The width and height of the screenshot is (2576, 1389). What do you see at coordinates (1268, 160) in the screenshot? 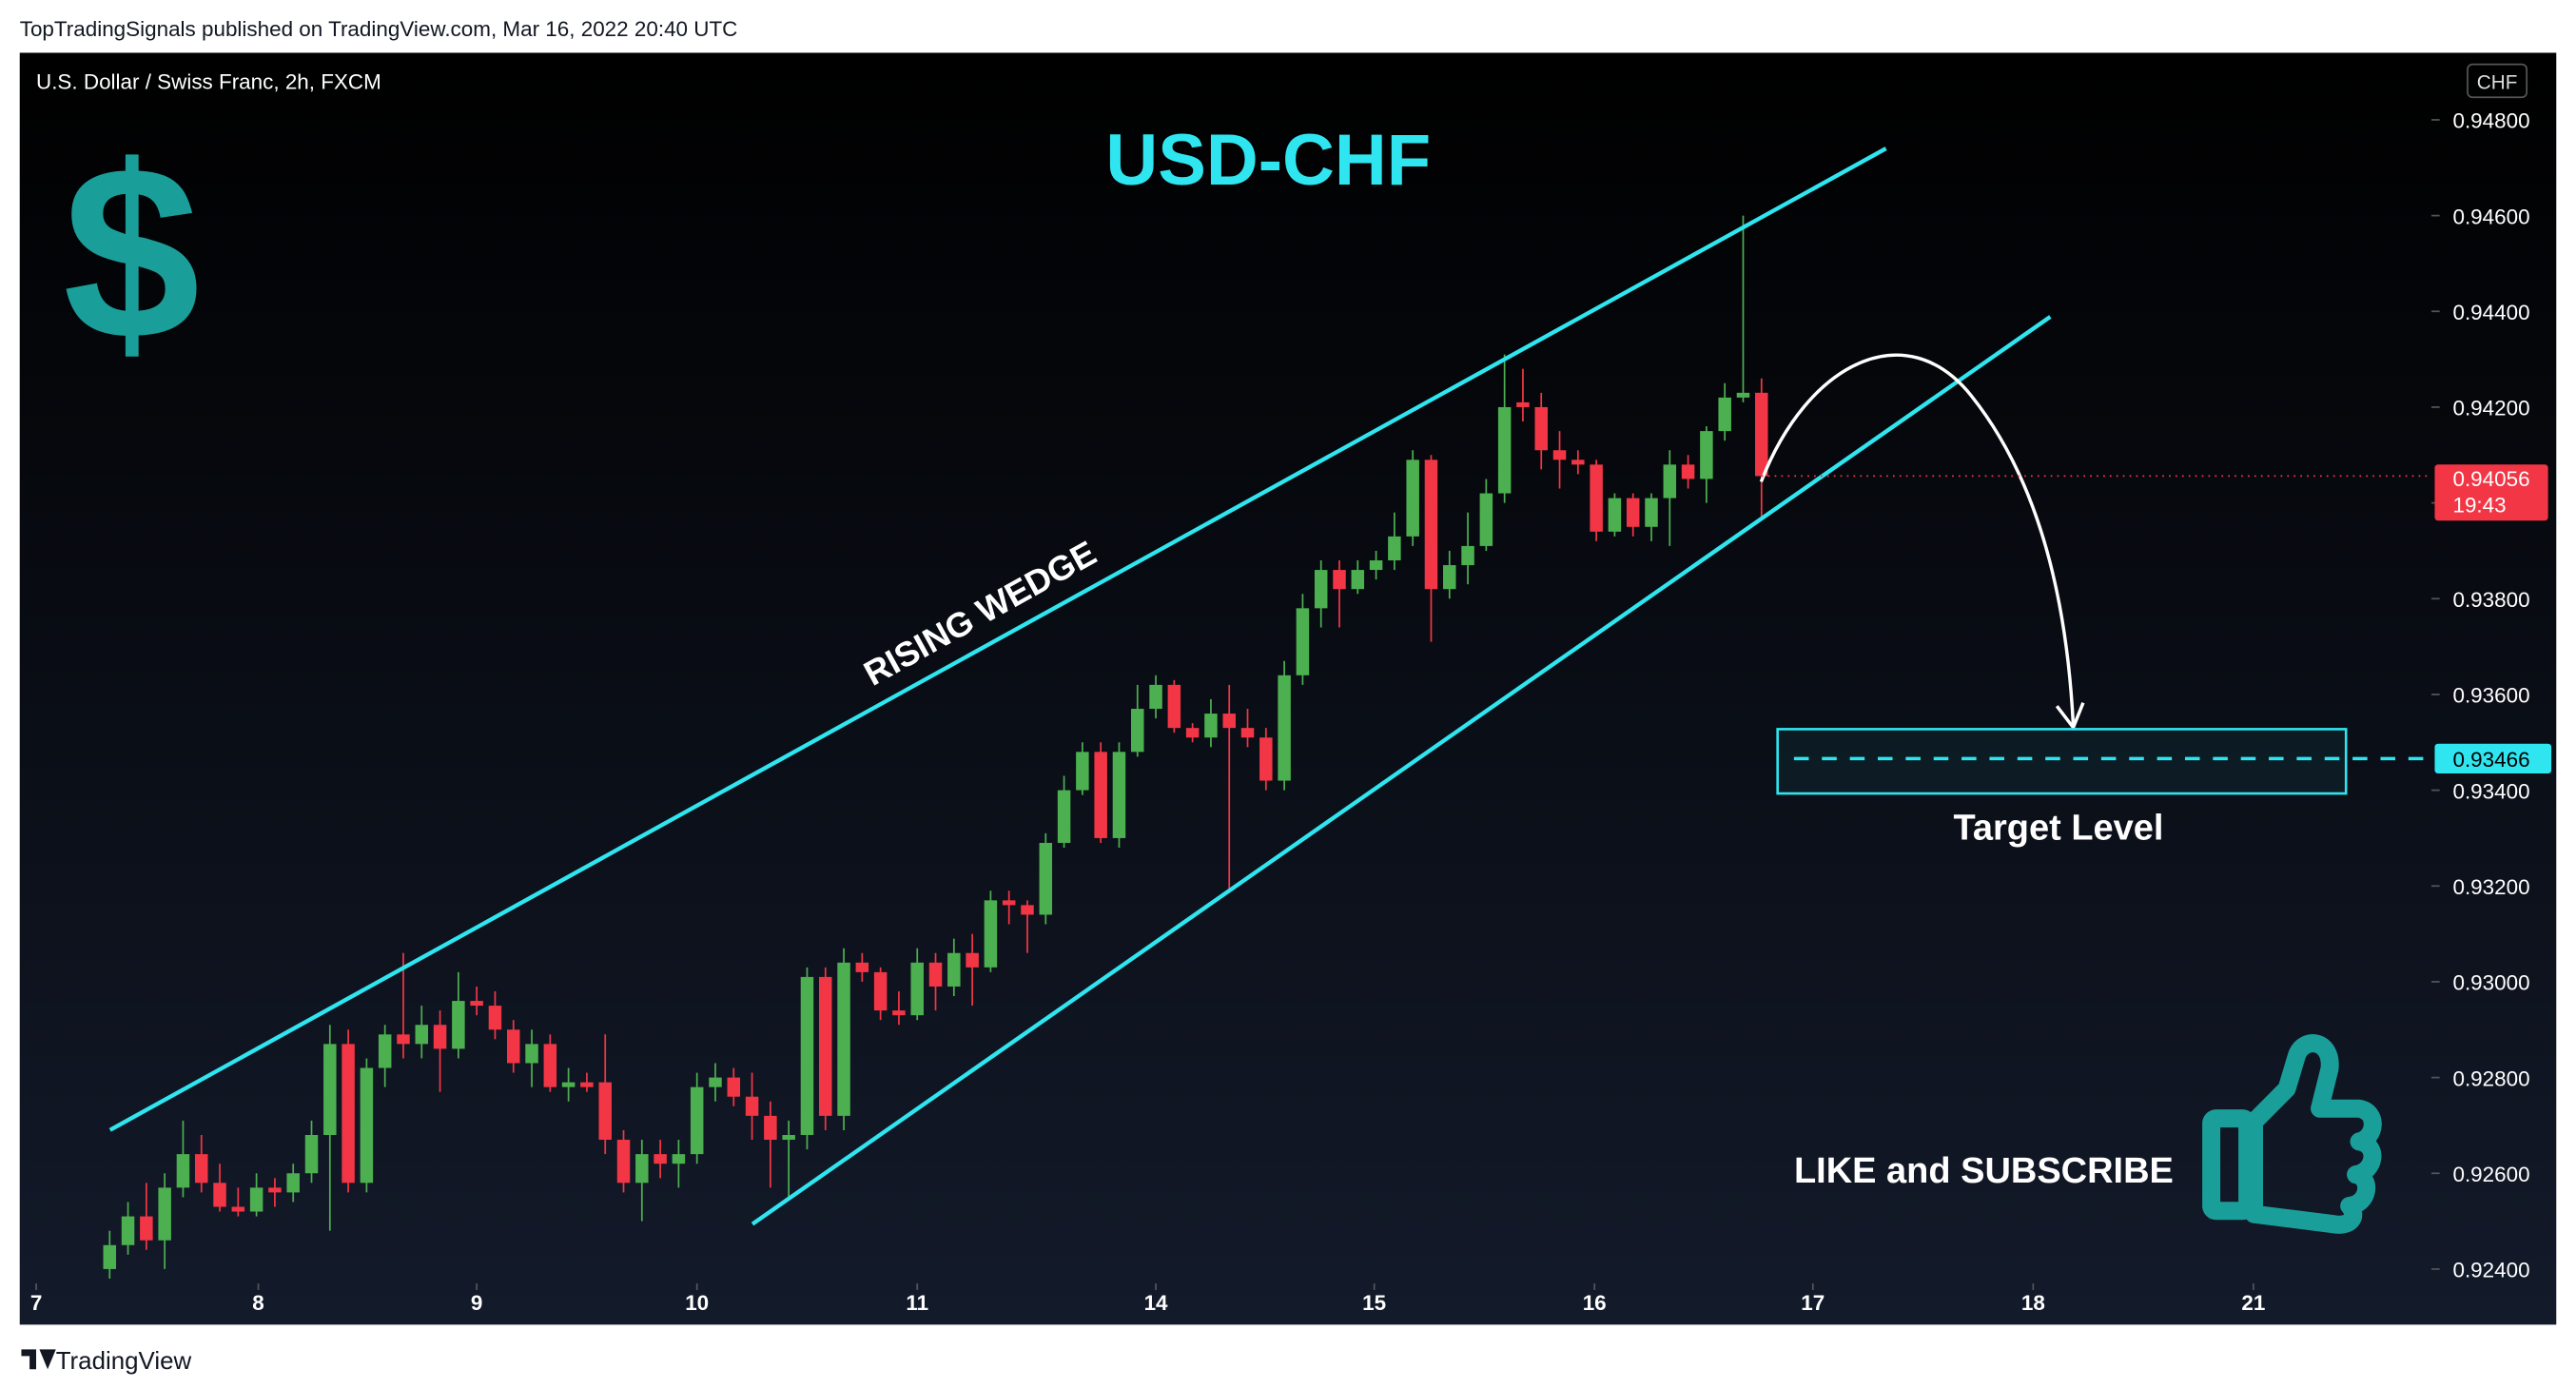
I see `chart-title: USD-CHF` at bounding box center [1268, 160].